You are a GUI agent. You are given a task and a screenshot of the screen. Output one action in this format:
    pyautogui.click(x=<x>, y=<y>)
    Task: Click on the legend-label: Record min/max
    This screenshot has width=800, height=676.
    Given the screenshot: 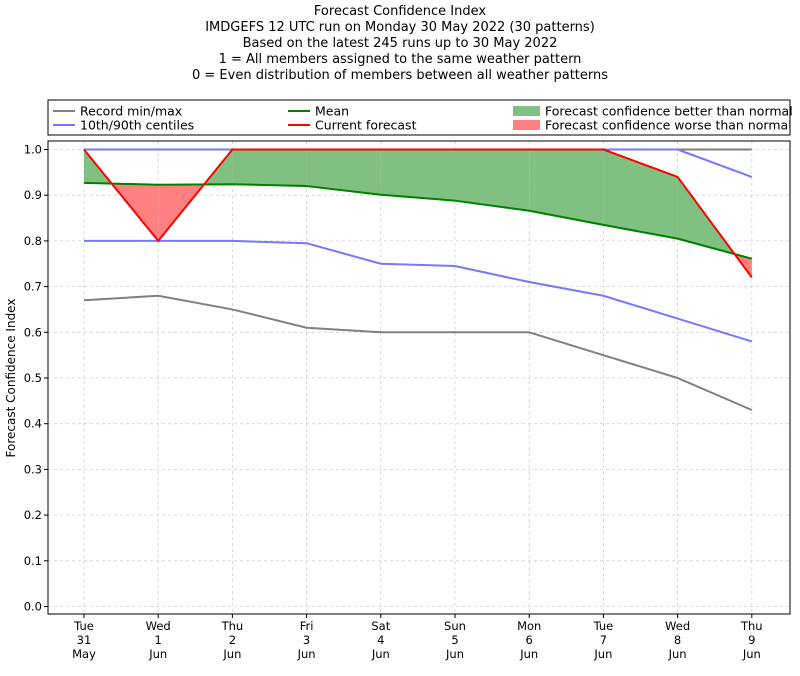 What is the action you would take?
    pyautogui.click(x=131, y=111)
    